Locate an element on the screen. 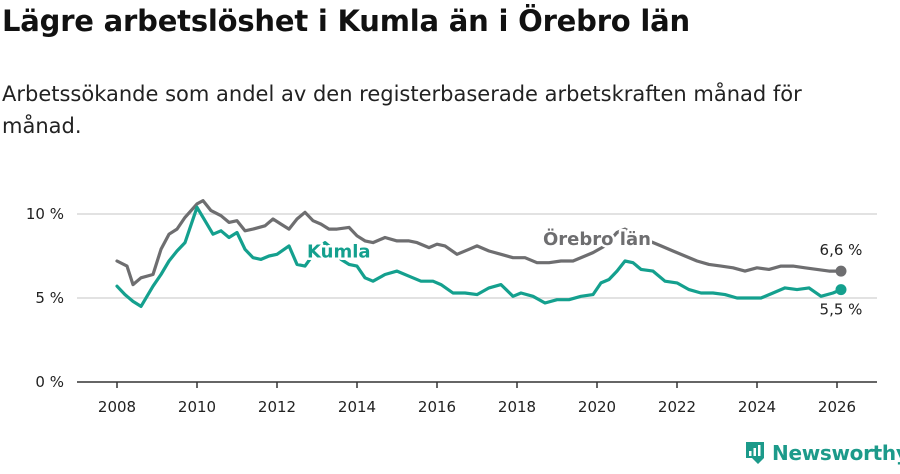 This screenshot has width=900, height=474. end-value-label-kumla: 5,5 % is located at coordinates (841, 310).